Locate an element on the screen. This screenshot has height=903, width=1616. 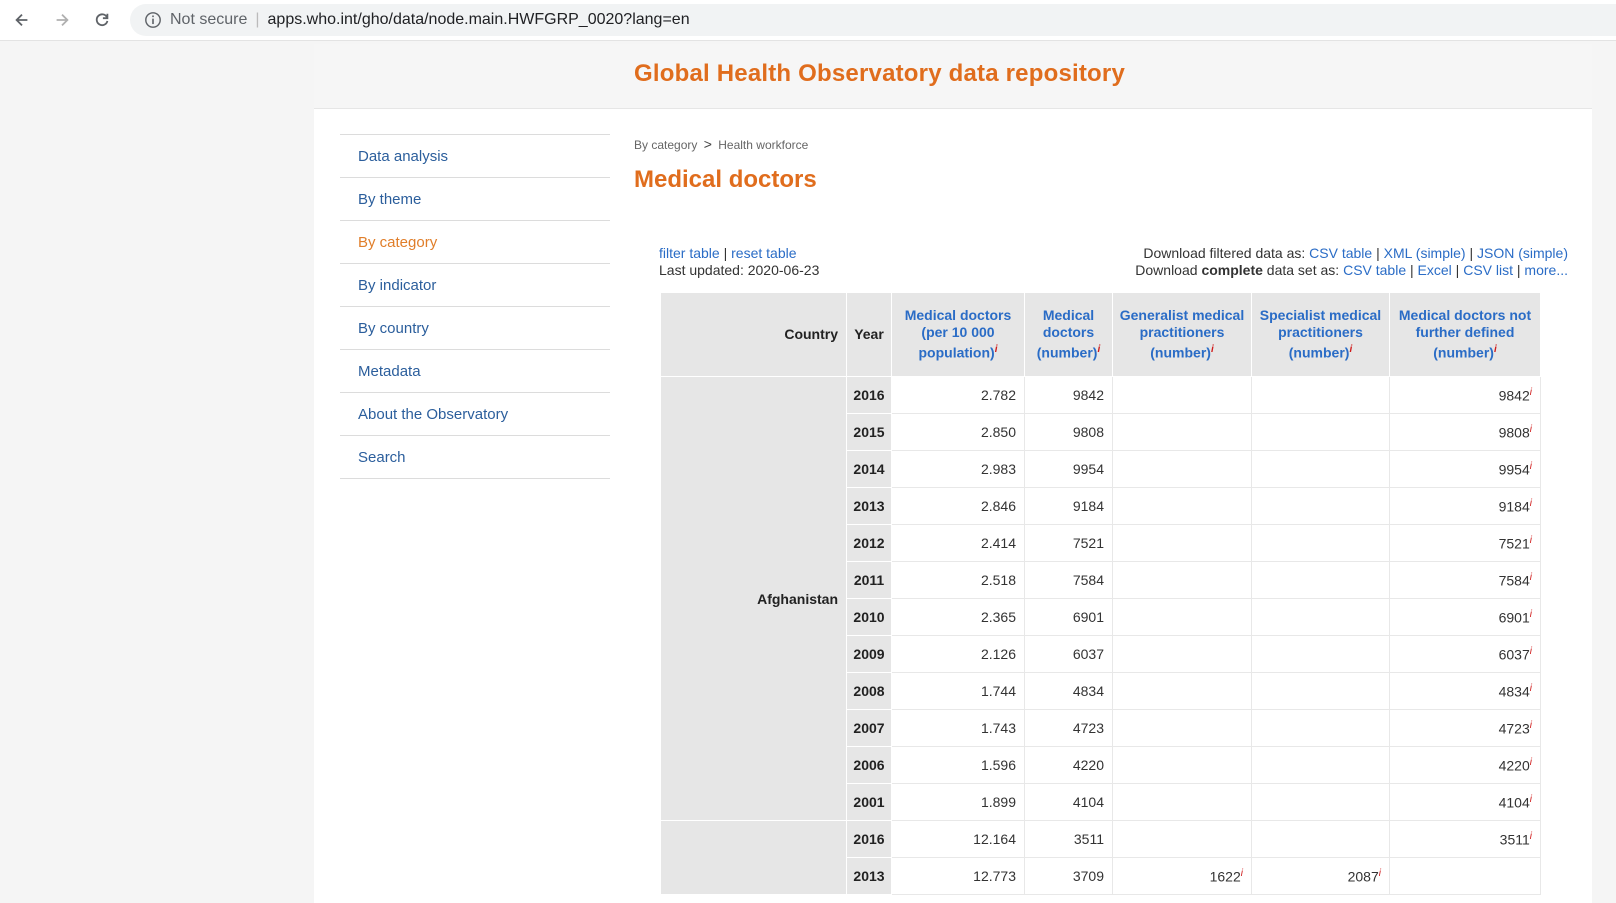
table-row: 2011 2.518 7584 7584i is located at coordinates (1101, 580).